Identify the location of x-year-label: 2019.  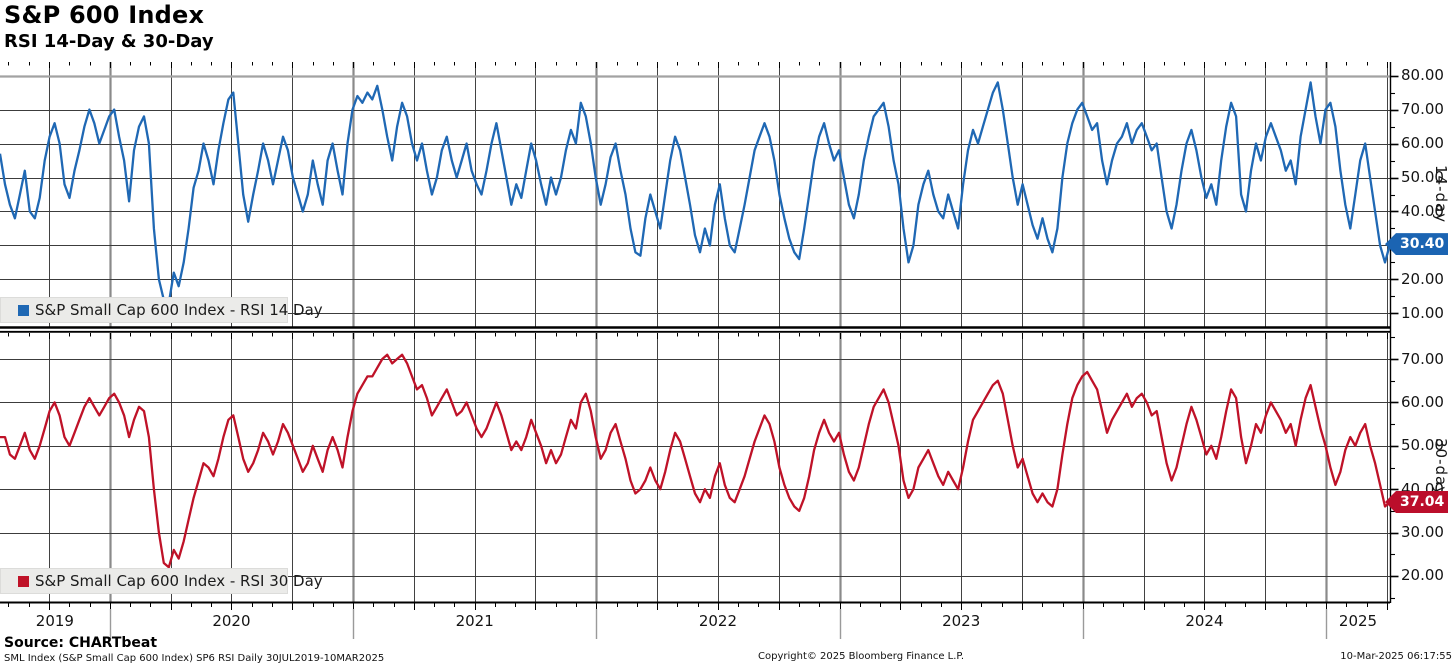
(54, 621).